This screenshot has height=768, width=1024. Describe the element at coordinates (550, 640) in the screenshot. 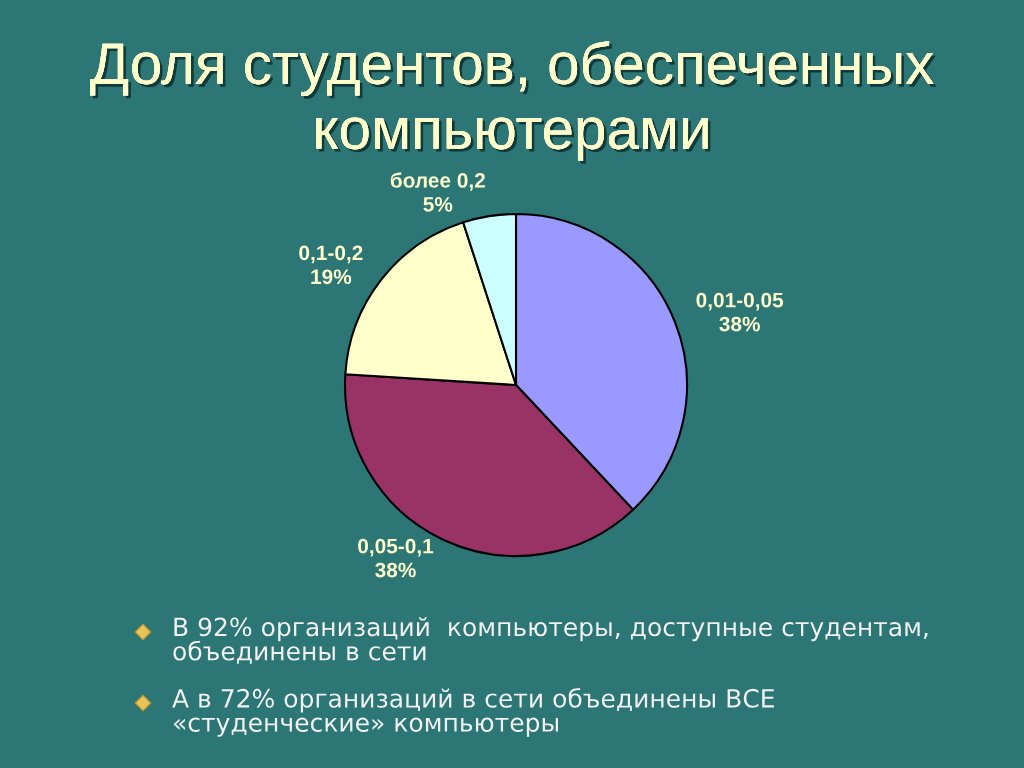

I see `text: В 92% организаций компьютеры, доступные студентам, объединены в сети` at that location.